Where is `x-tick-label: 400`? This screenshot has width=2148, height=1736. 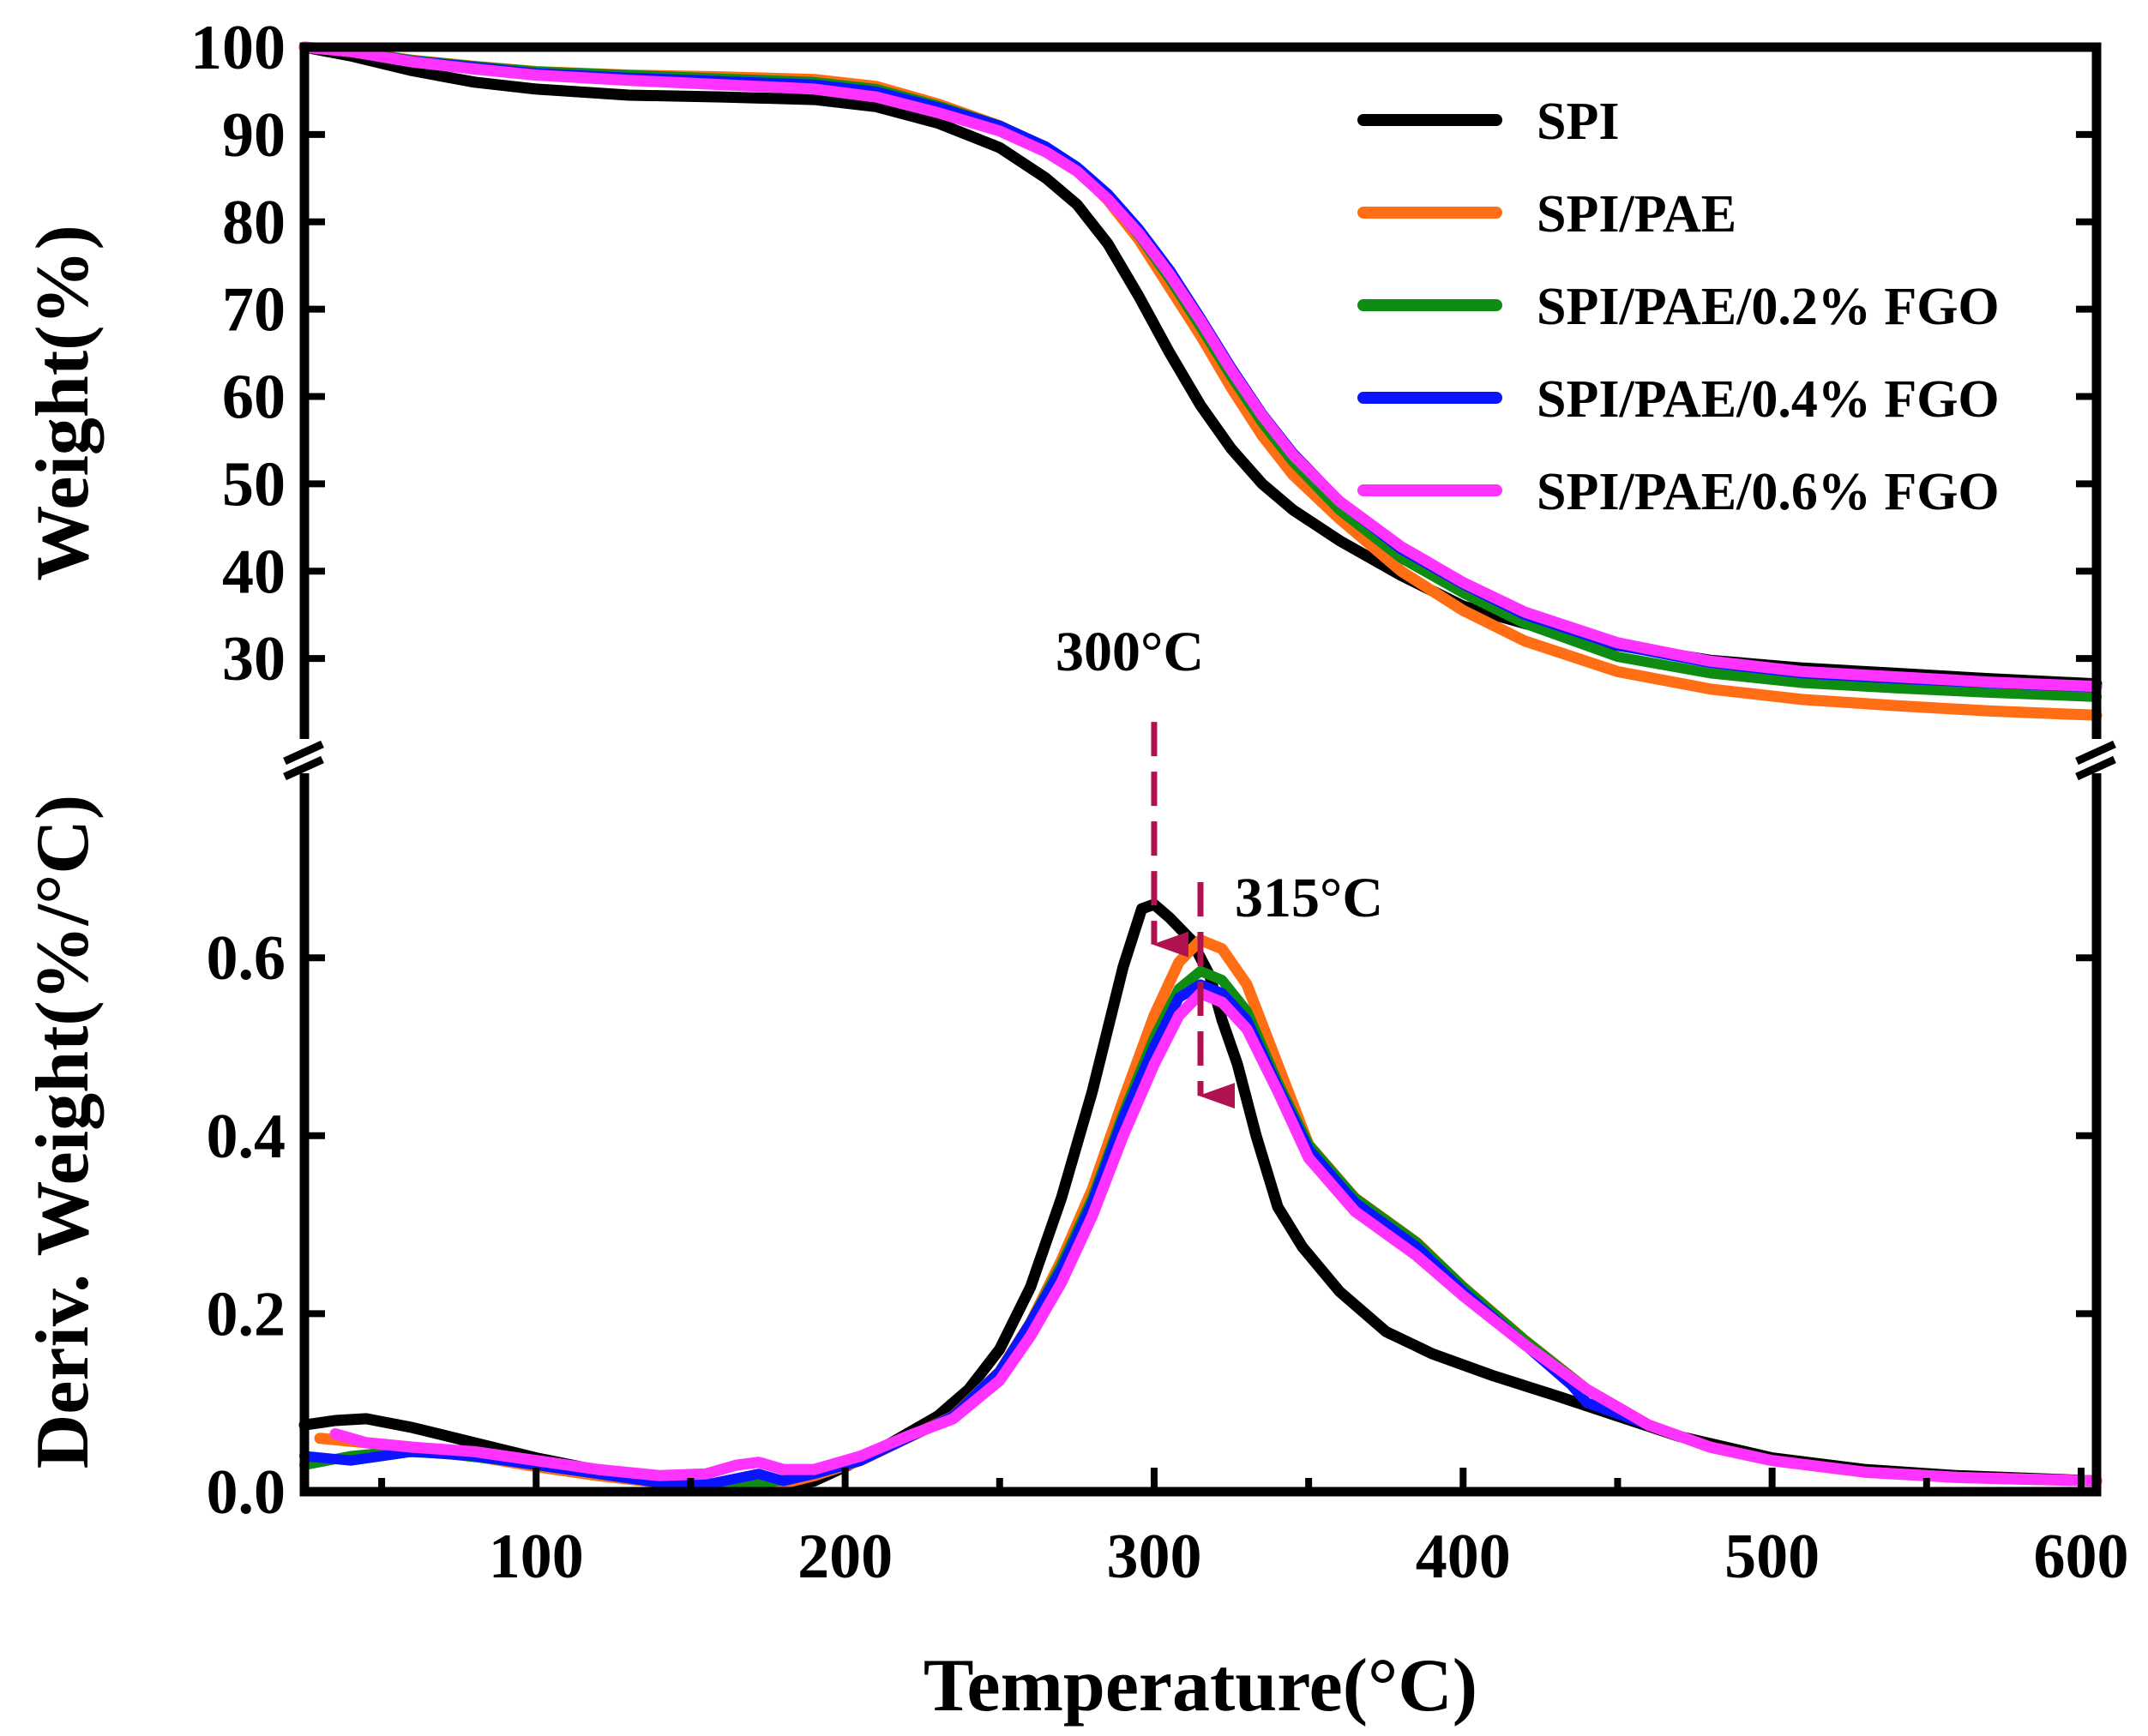 x-tick-label: 400 is located at coordinates (1463, 1557).